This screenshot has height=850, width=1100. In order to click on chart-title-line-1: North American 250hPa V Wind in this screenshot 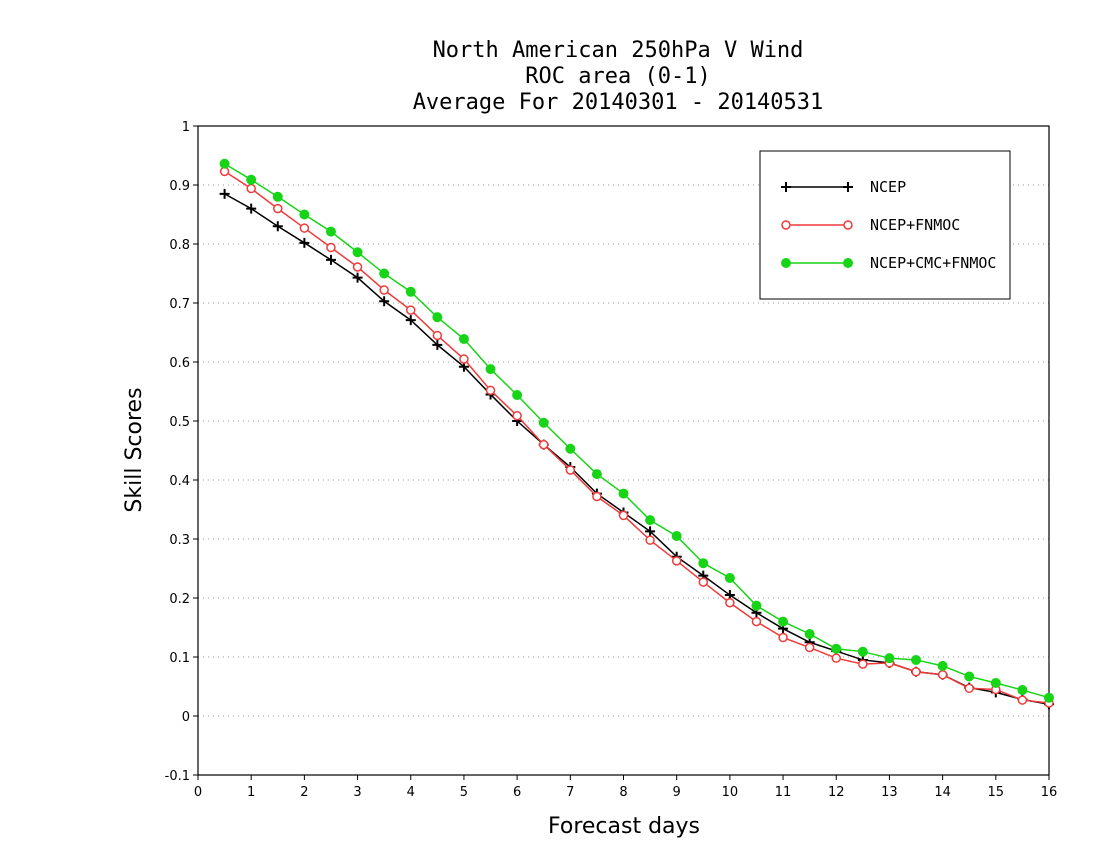, I will do `click(618, 50)`.